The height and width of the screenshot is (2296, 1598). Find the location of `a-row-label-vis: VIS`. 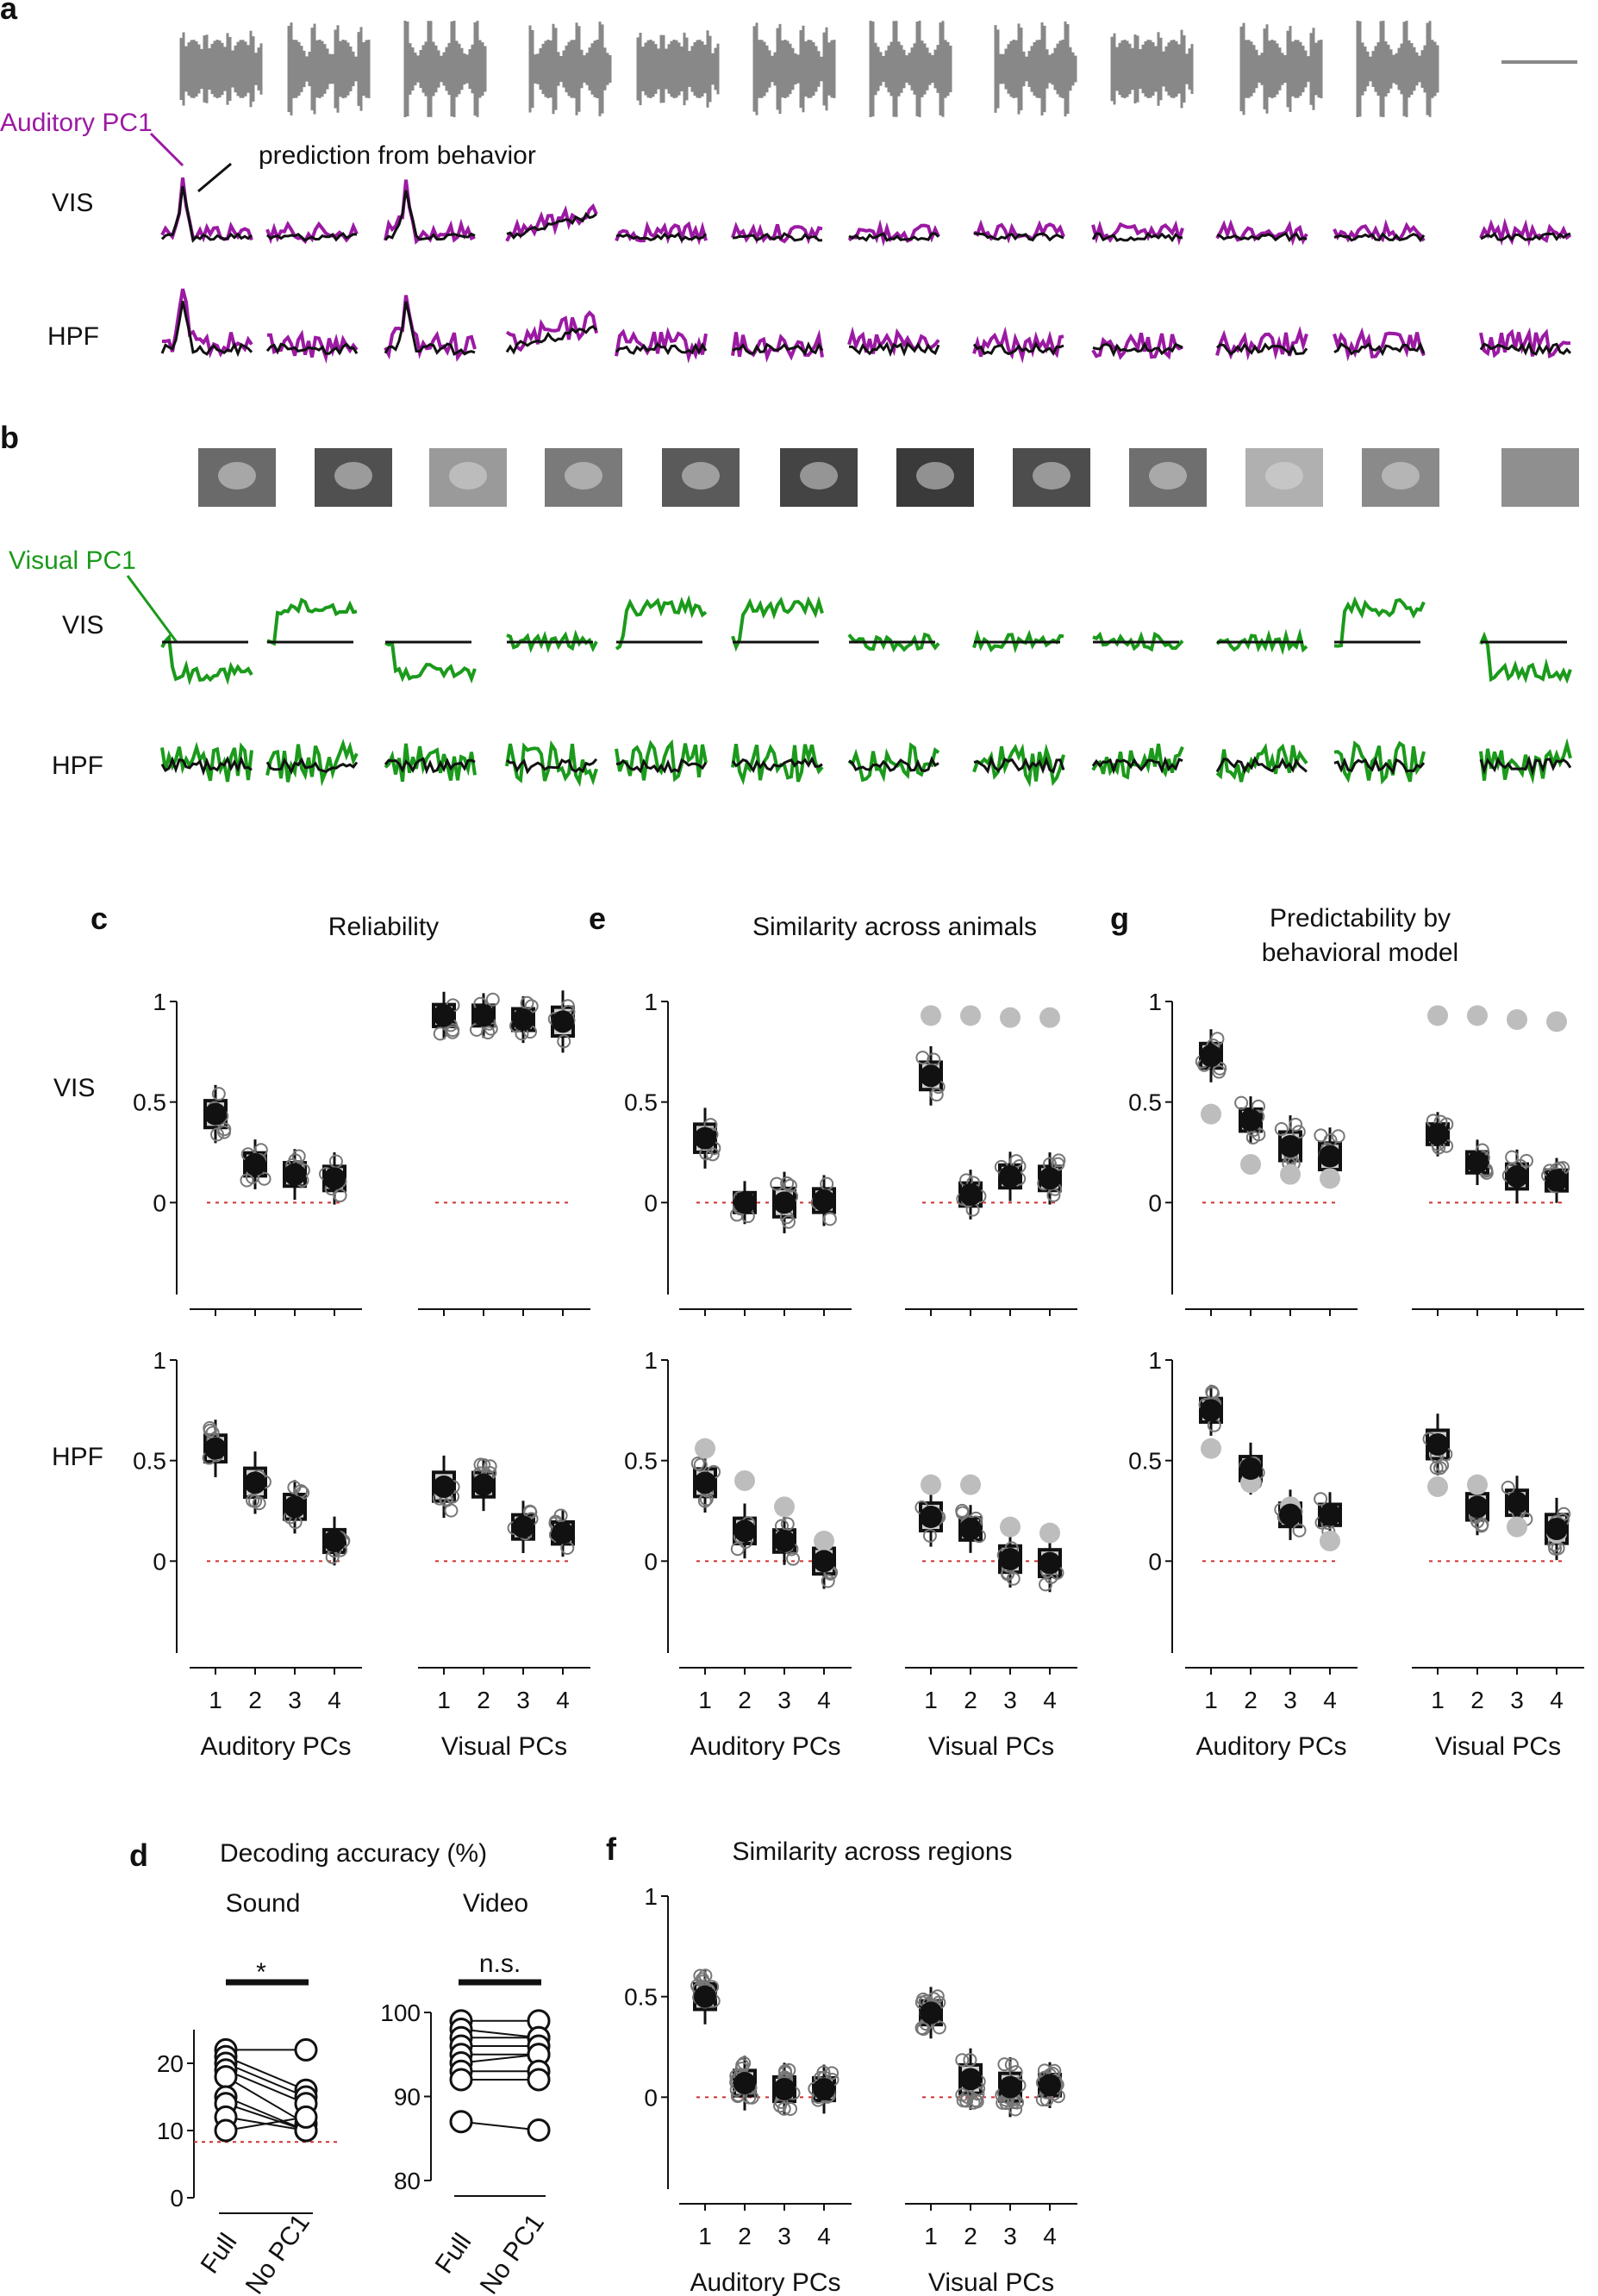

a-row-label-vis: VIS is located at coordinates (72, 203).